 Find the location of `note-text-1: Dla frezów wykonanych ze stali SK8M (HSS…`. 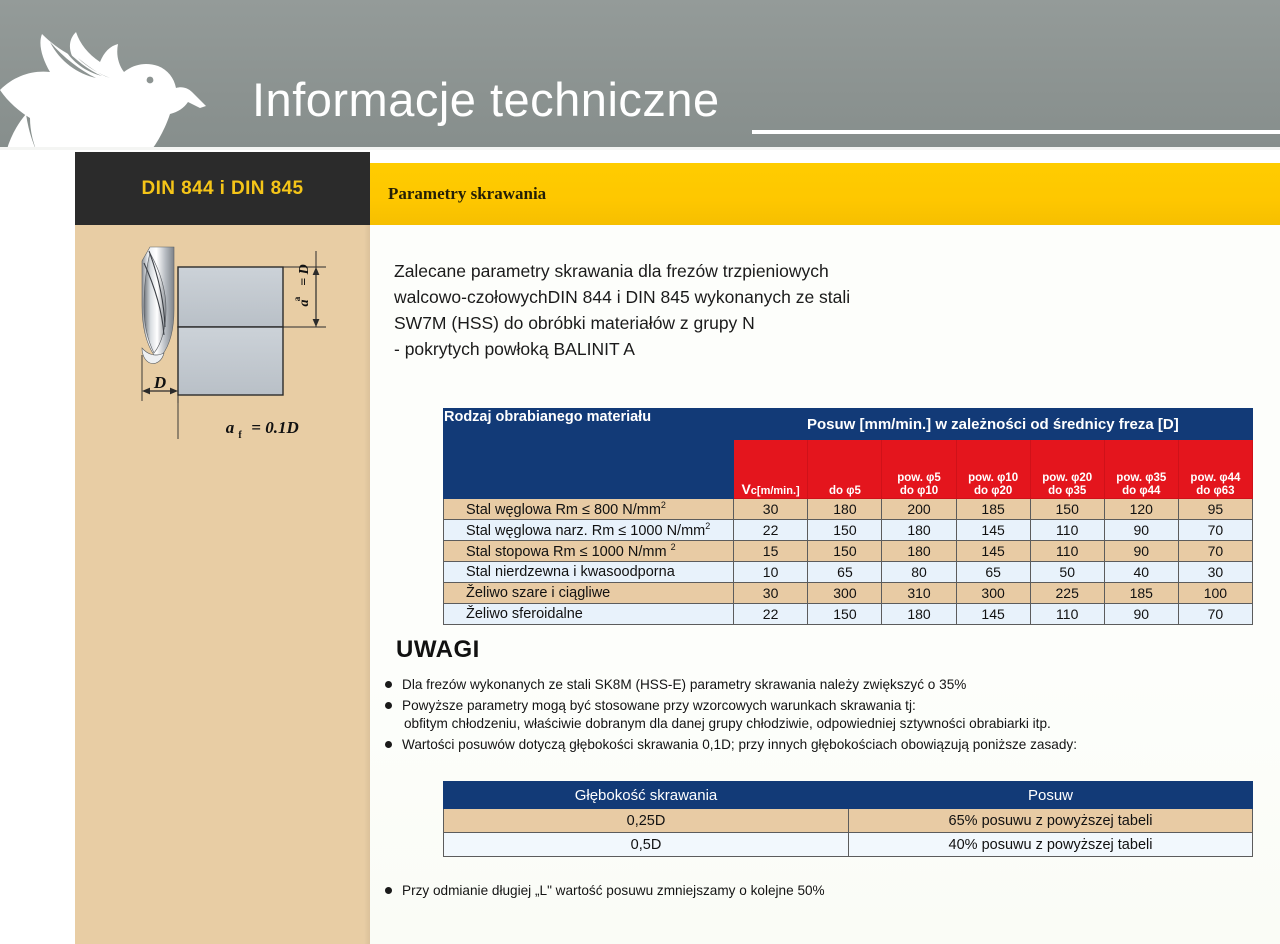

note-text-1: Dla frezów wykonanych ze stali SK8M (HSS… is located at coordinates (684, 684).